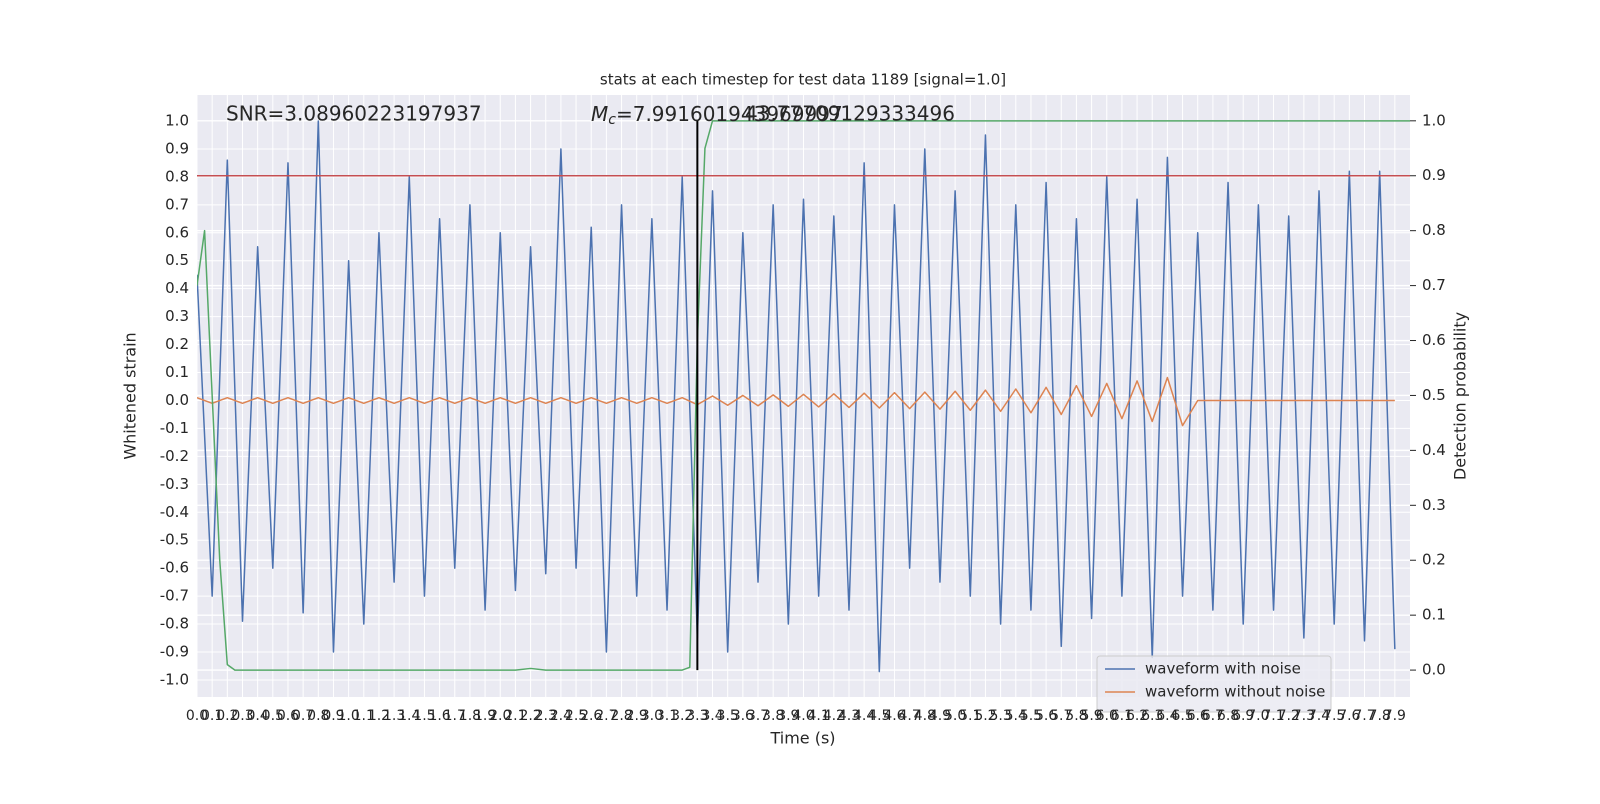  What do you see at coordinates (652, 716) in the screenshot?
I see `x-tick-label: 3.0` at bounding box center [652, 716].